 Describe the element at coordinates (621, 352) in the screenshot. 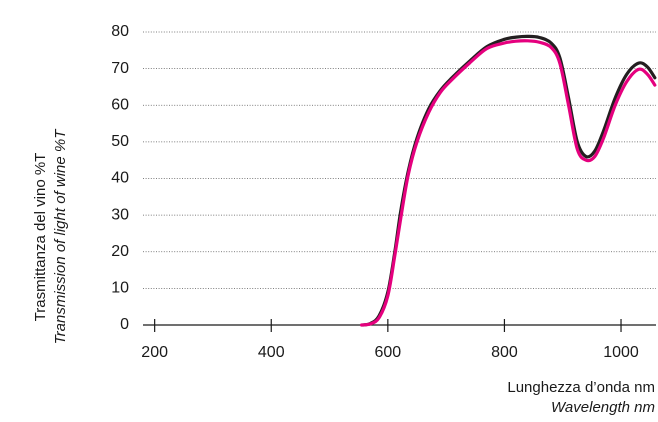

I see `x-tick-label: 1000` at that location.